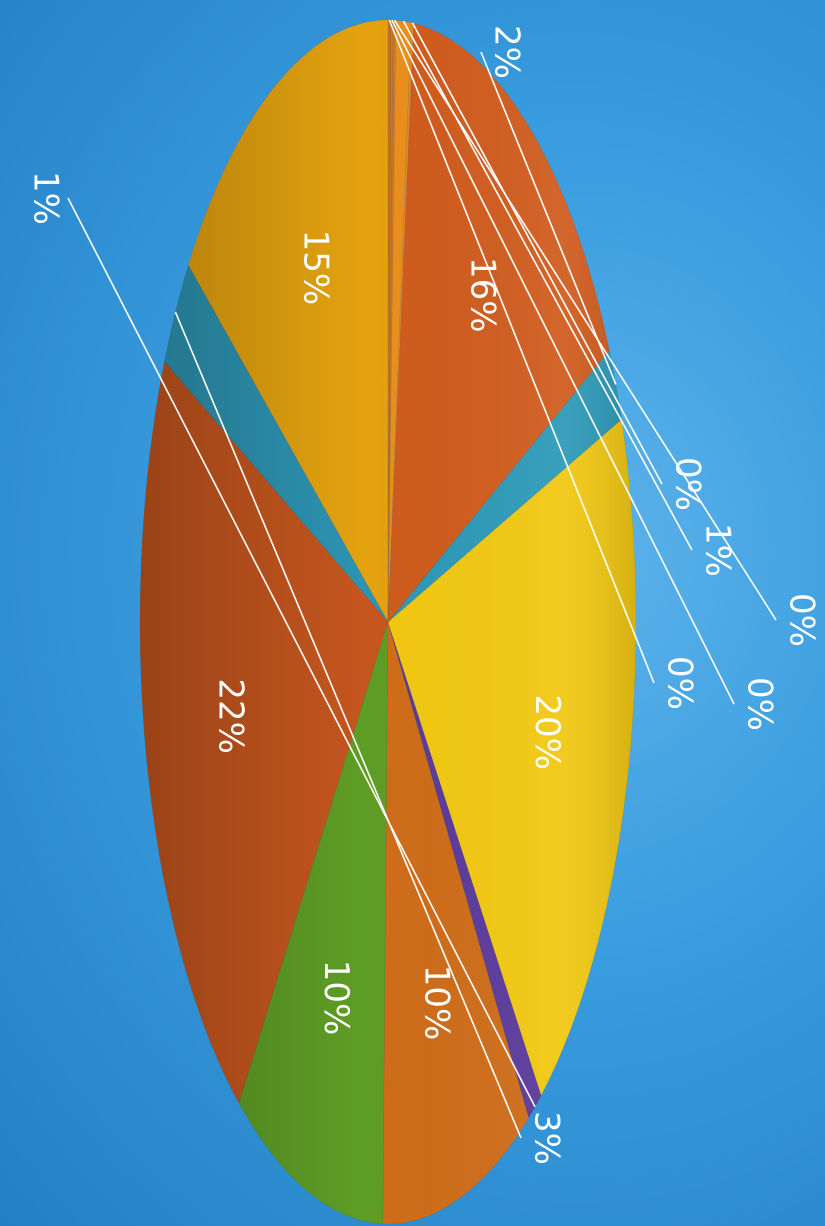 The width and height of the screenshot is (825, 1226). Describe the element at coordinates (507, 52) in the screenshot. I see `data-label: 2%` at that location.